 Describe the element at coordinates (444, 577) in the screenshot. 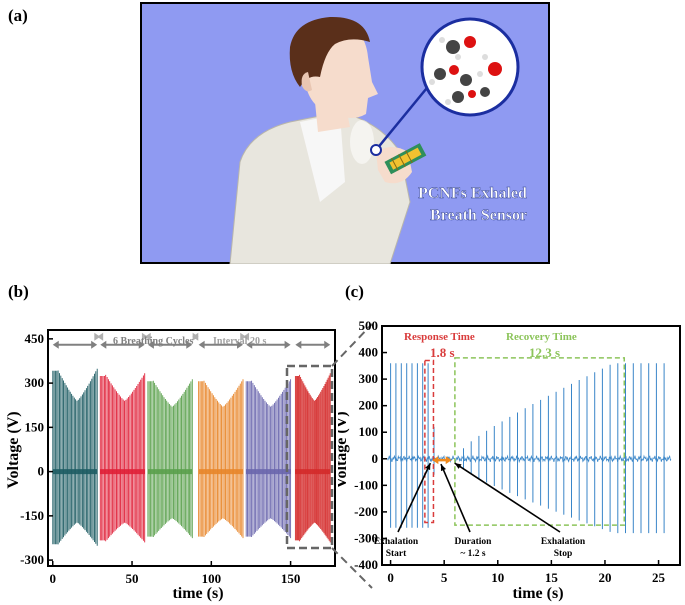

I see `chart-c-xtick-label: 5` at that location.